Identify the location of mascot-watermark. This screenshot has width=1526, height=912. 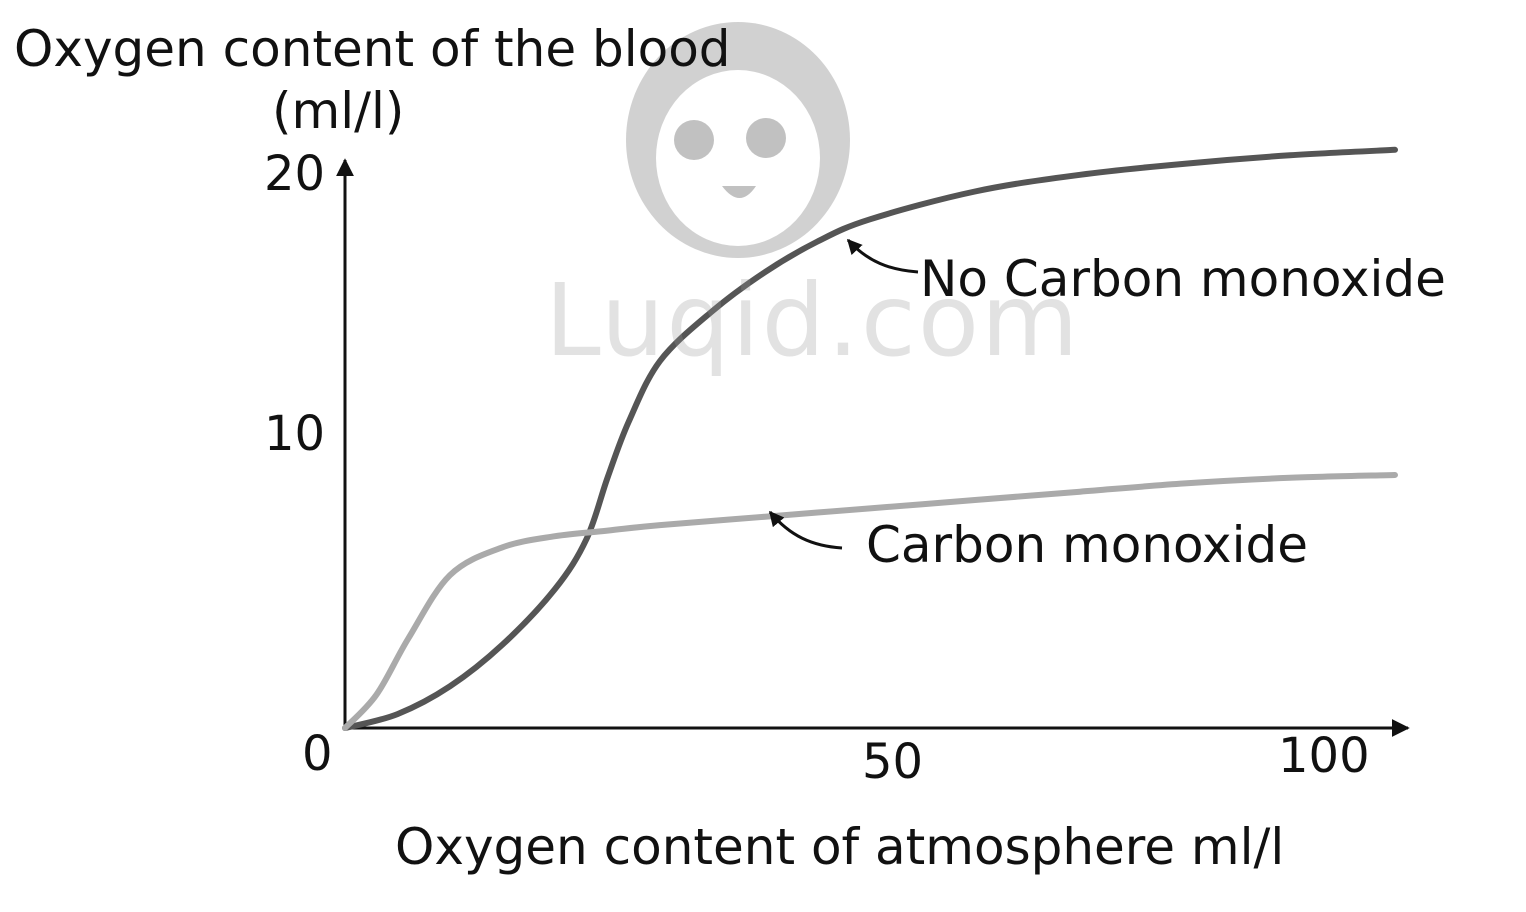
(738, 140).